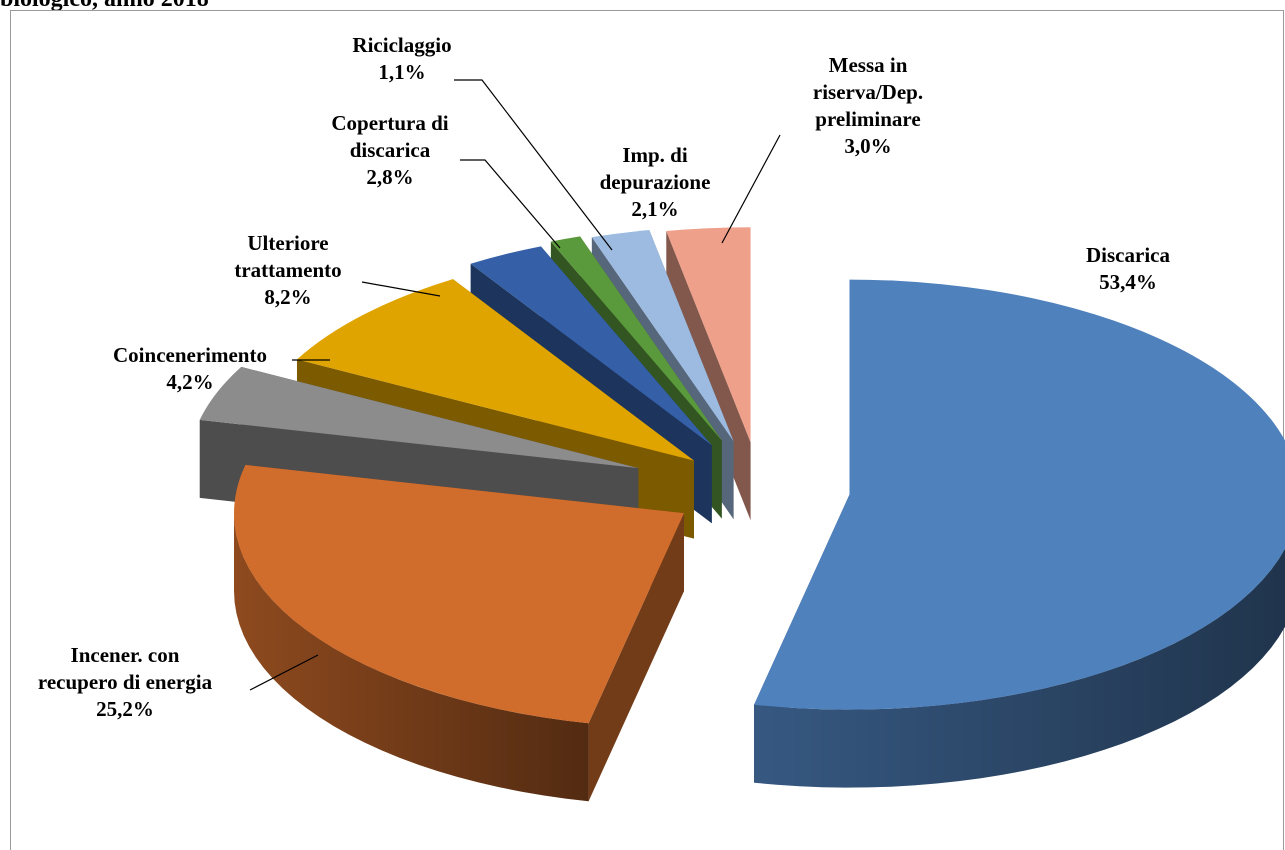 The width and height of the screenshot is (1285, 850). Describe the element at coordinates (284, 672) in the screenshot. I see `leader-line-incenerimento` at that location.